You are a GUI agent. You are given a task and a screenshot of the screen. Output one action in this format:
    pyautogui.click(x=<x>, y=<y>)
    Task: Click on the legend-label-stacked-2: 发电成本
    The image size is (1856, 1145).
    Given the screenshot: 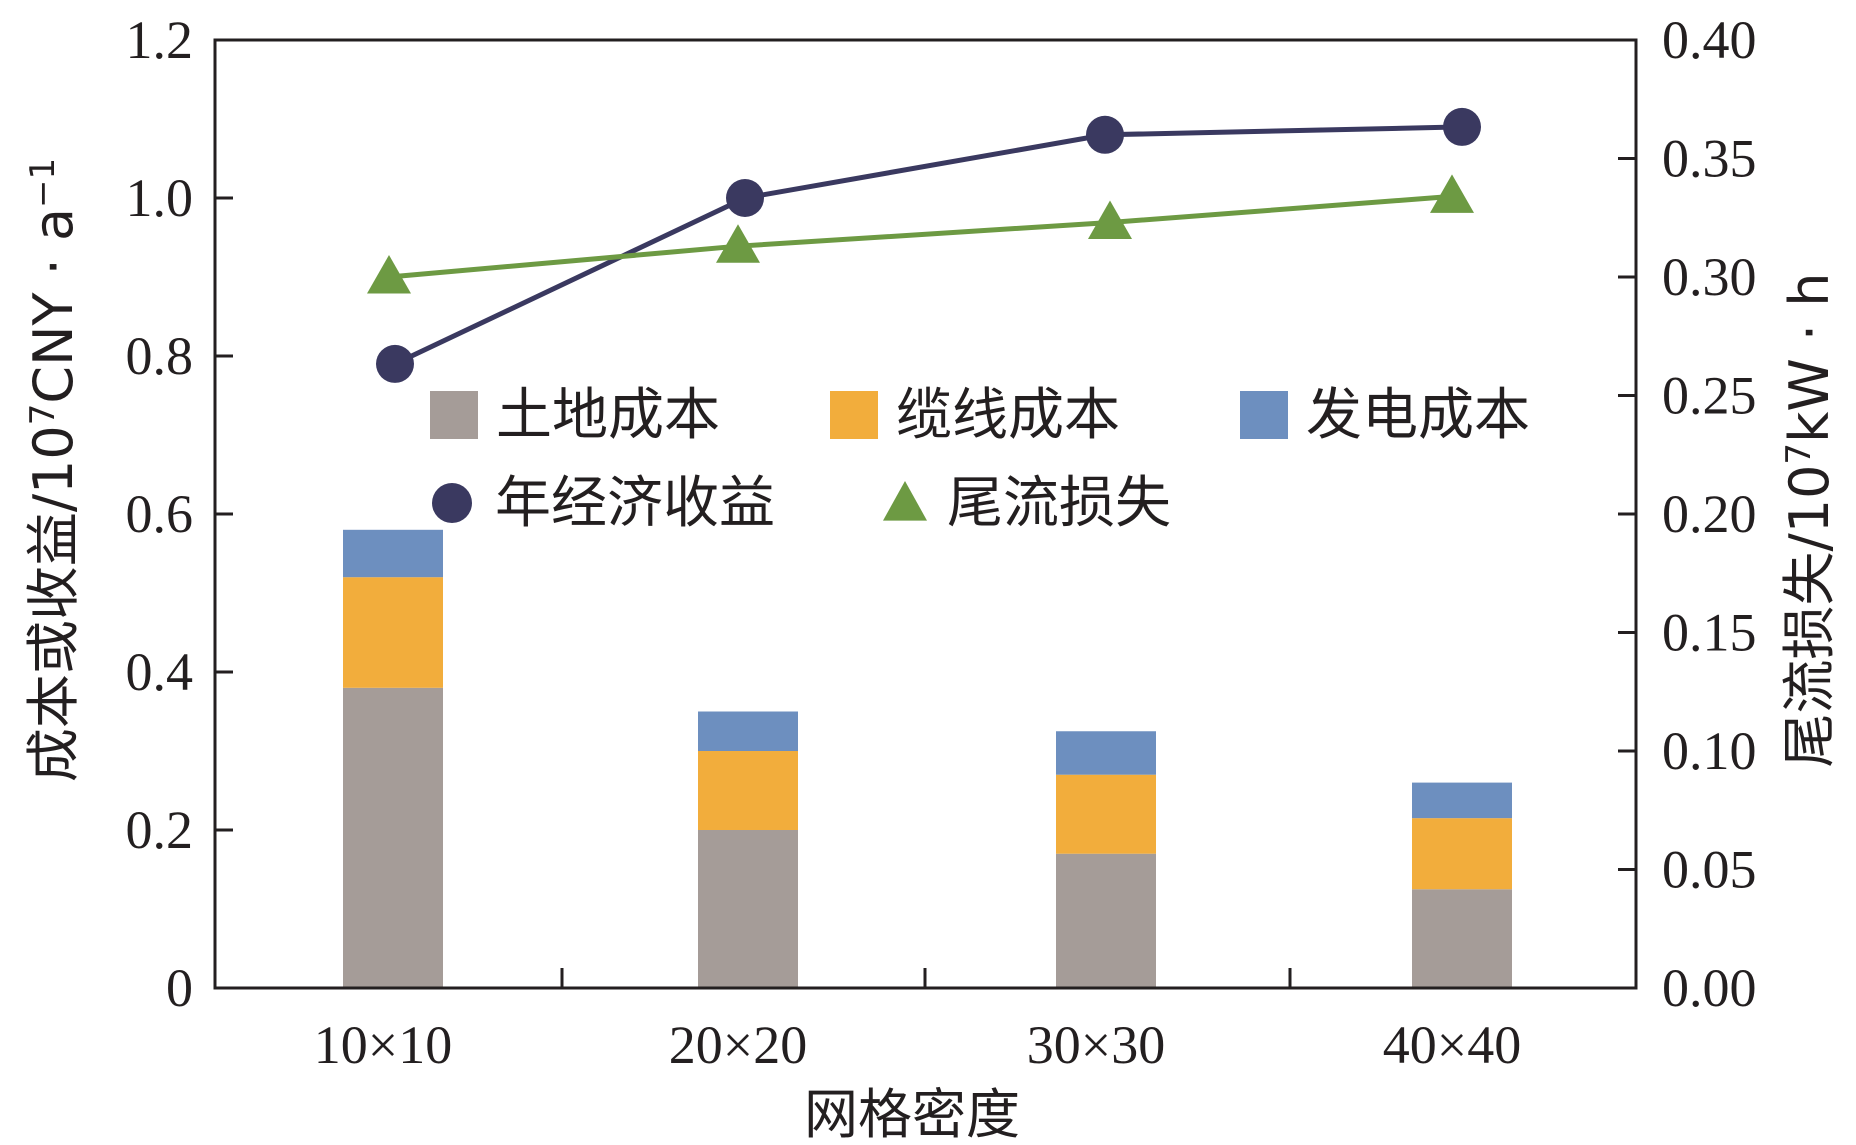 What is the action you would take?
    pyautogui.click(x=1418, y=415)
    